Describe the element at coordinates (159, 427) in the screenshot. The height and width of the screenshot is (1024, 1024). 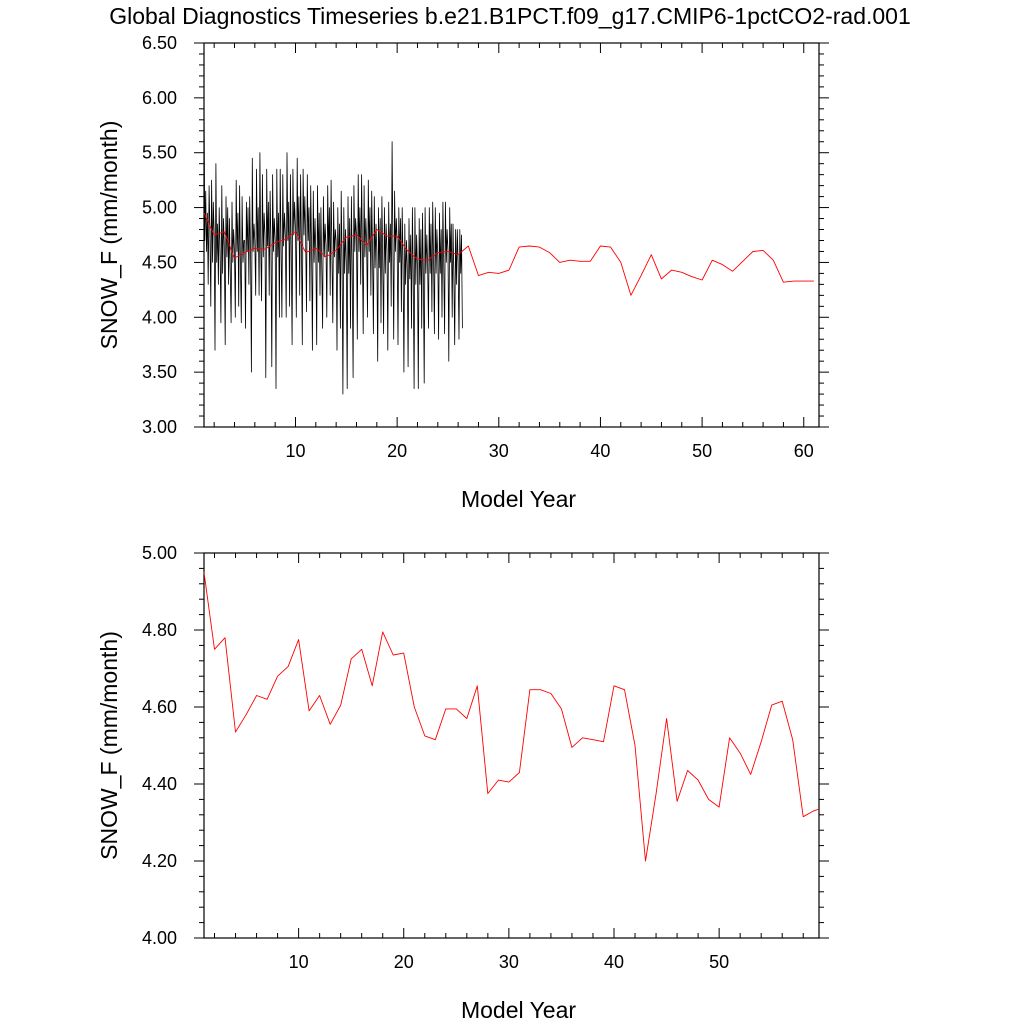
I see `y-tick-label: 3.00` at that location.